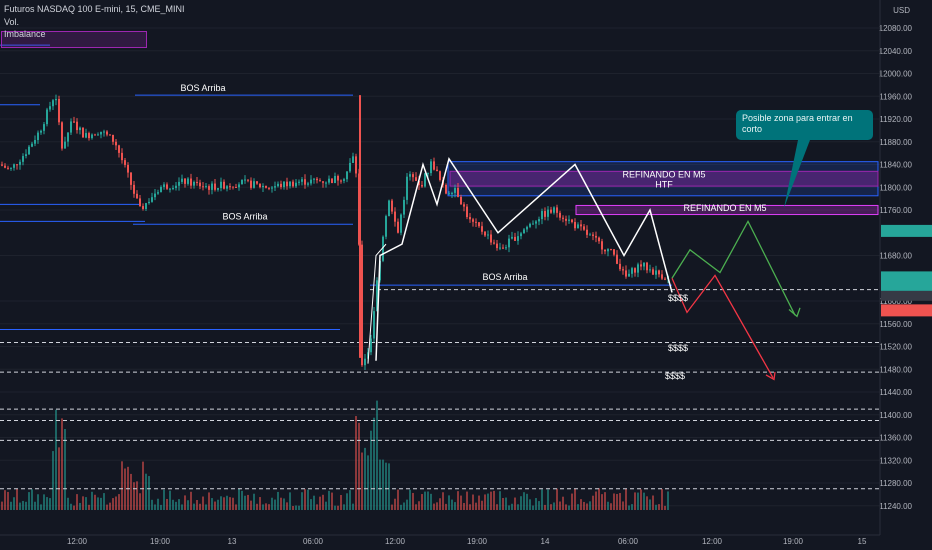  I want to click on liquidity-label-2: $$$$, so click(678, 348).